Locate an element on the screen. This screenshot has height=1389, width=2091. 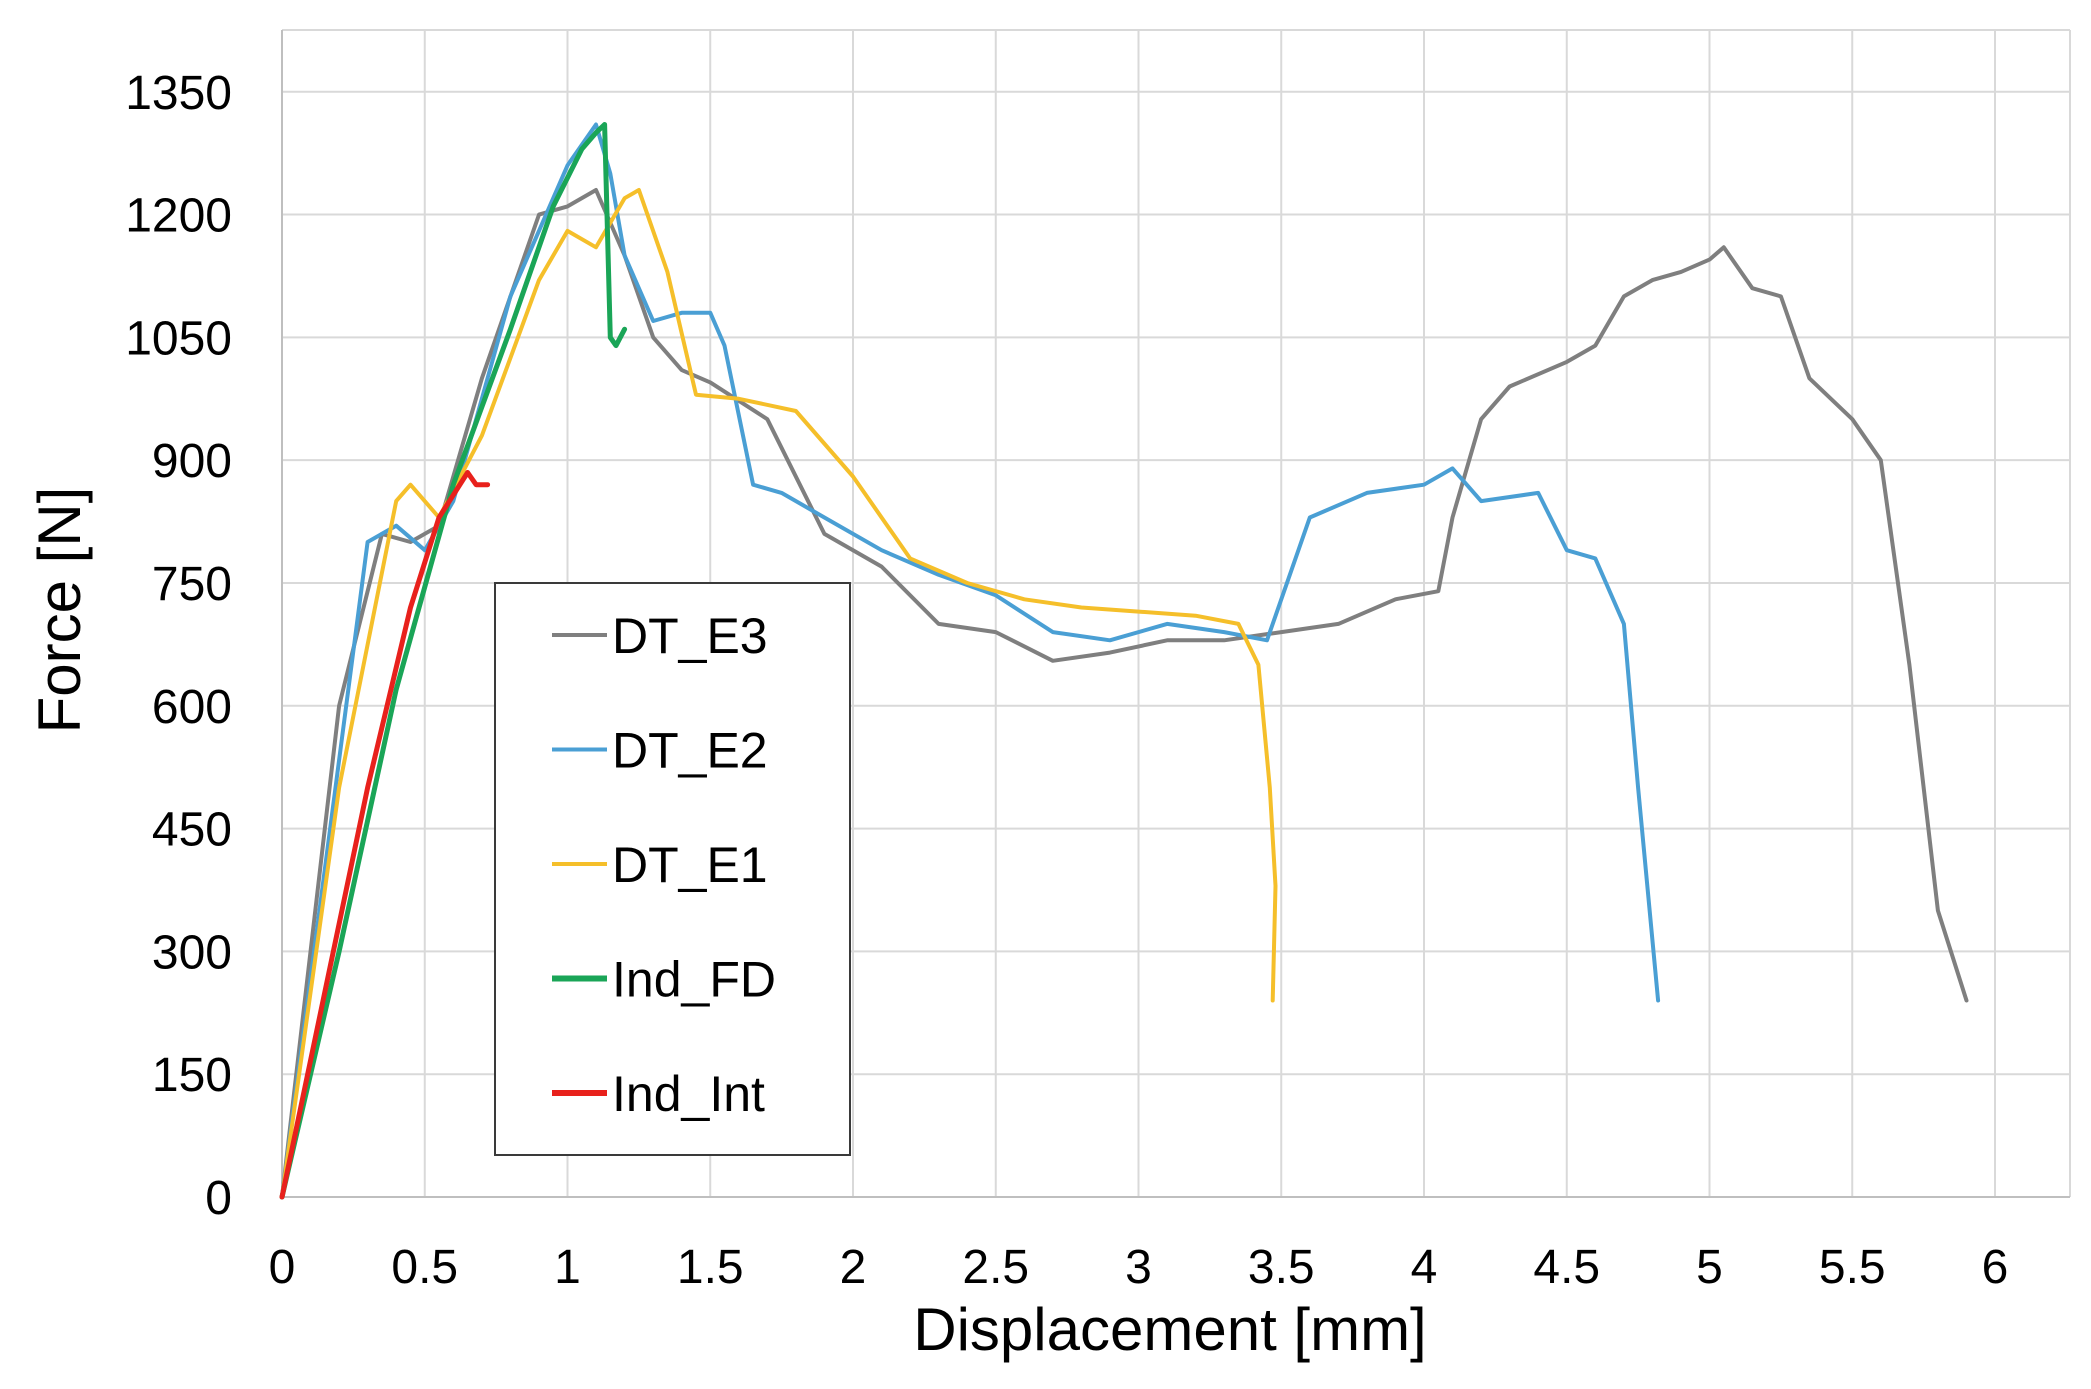
legend-label-dt-e1: DT_E1 is located at coordinates (690, 865).